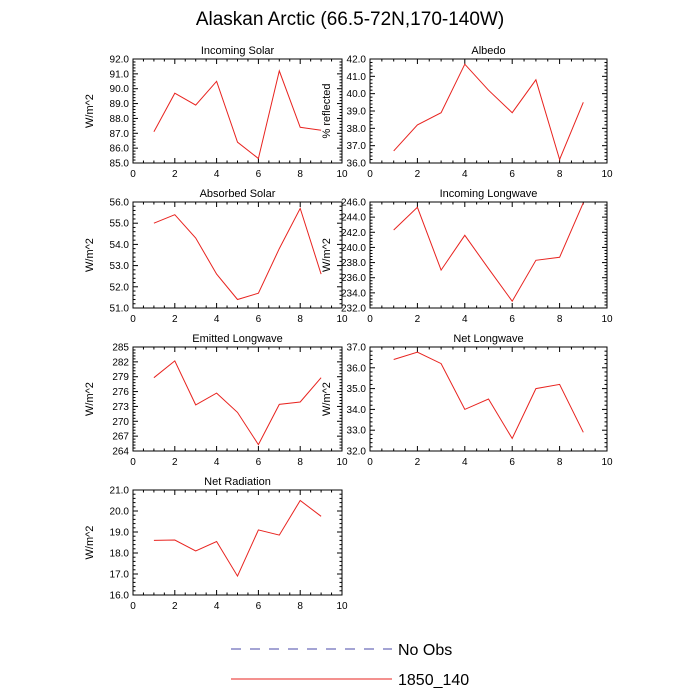  What do you see at coordinates (120, 164) in the screenshot?
I see `y-tick-label: 85.0` at bounding box center [120, 164].